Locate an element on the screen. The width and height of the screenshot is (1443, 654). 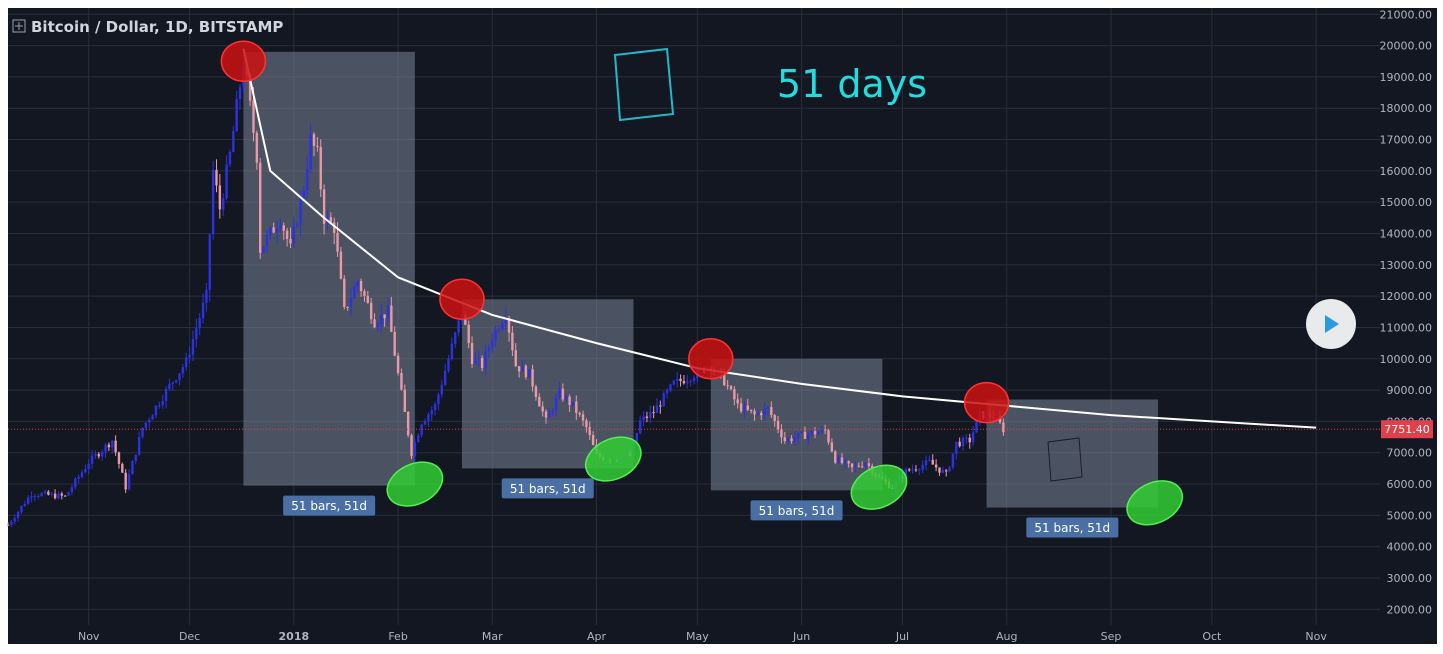
x-tick-label: Mar is located at coordinates (492, 636).